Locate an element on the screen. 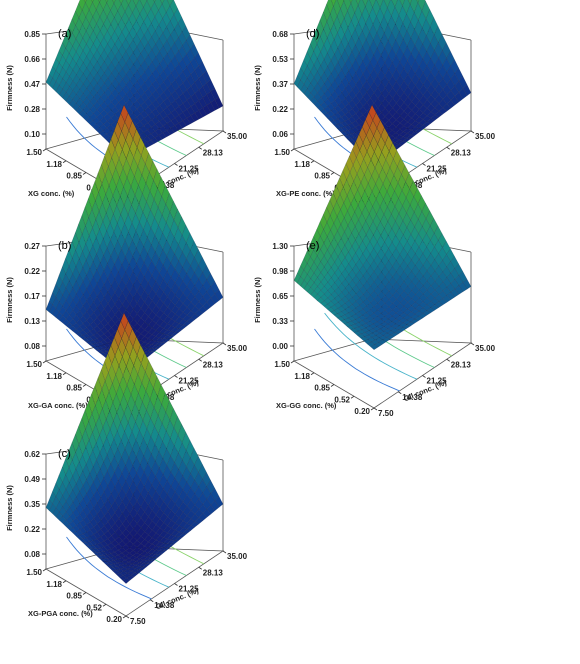 The height and width of the screenshot is (664, 580). z-axis: 0.62 0.49 0.35 0.22 0.08 Firmness (N) is located at coordinates (25, 504).